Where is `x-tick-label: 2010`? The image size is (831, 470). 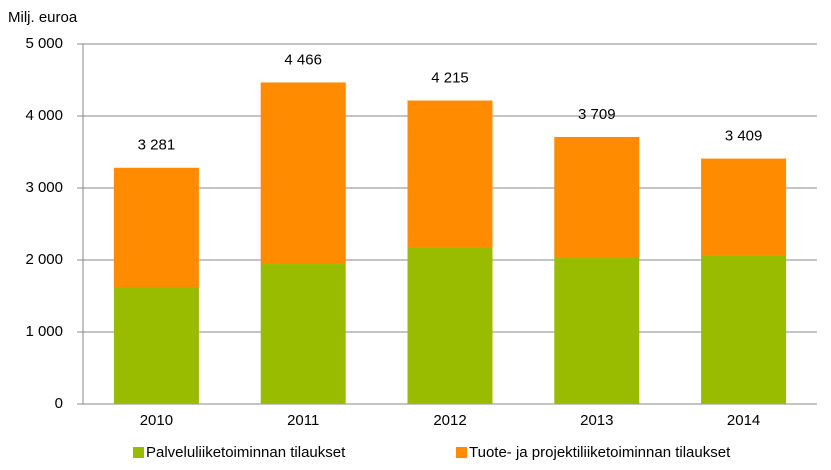 x-tick-label: 2010 is located at coordinates (156, 420).